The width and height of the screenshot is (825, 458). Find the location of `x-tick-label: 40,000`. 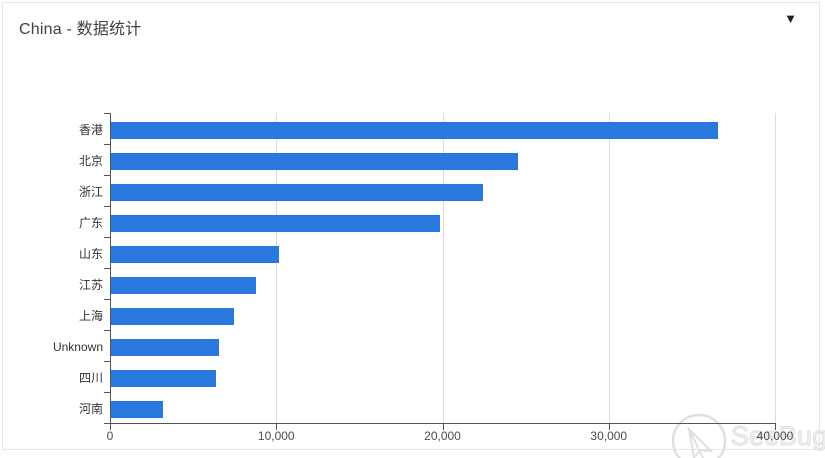

x-tick-label: 40,000 is located at coordinates (775, 436).